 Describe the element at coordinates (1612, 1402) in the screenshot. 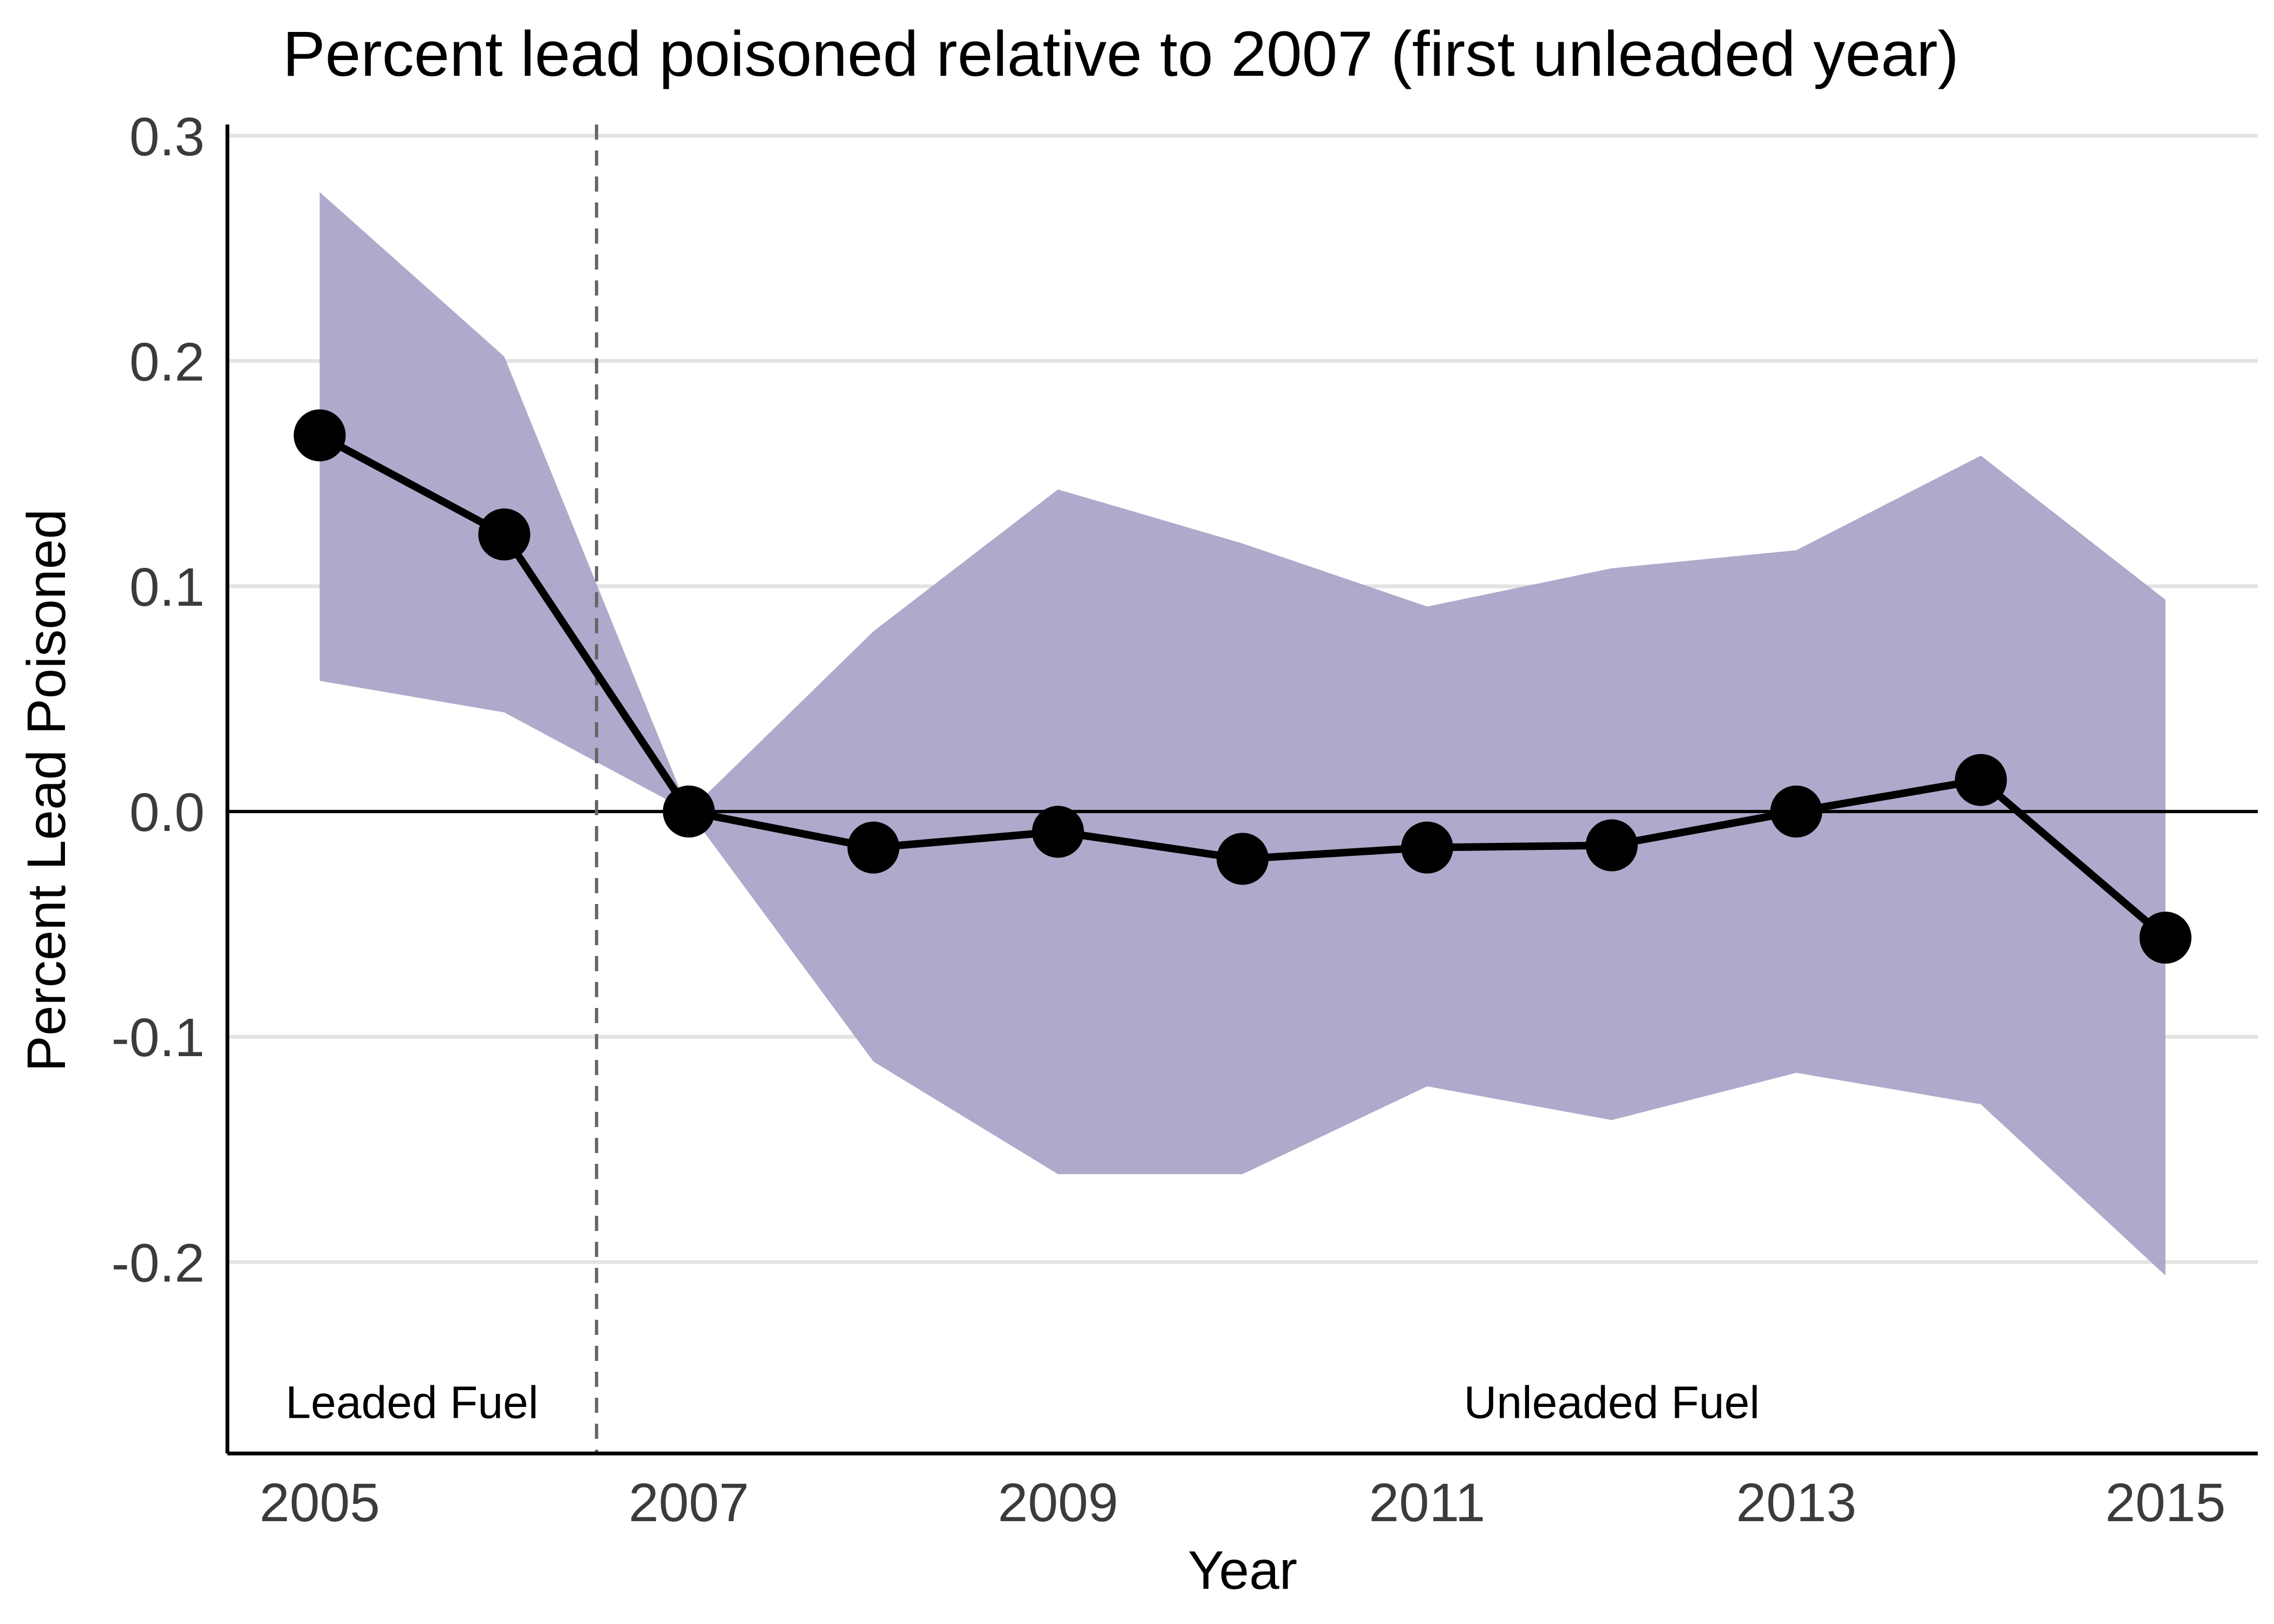

I see `region-annotation: Unleaded Fuel` at that location.